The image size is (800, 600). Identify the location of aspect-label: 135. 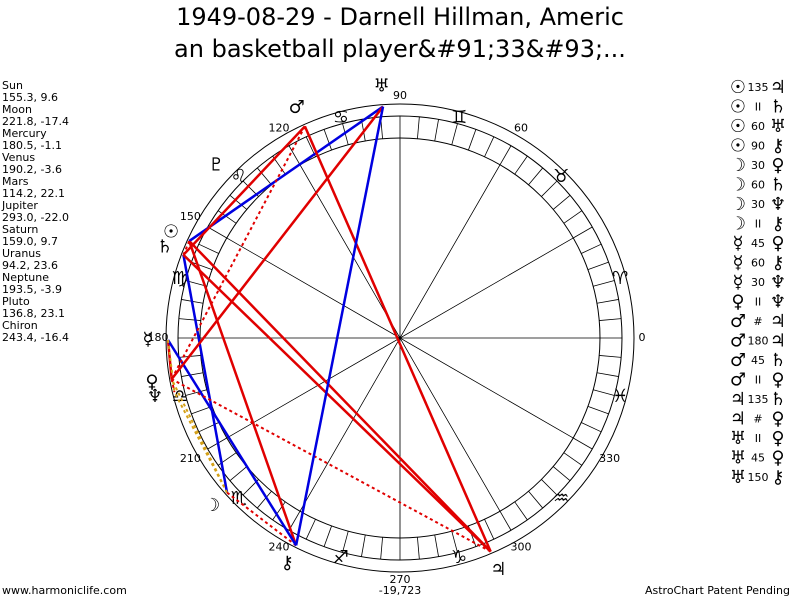
(758, 399).